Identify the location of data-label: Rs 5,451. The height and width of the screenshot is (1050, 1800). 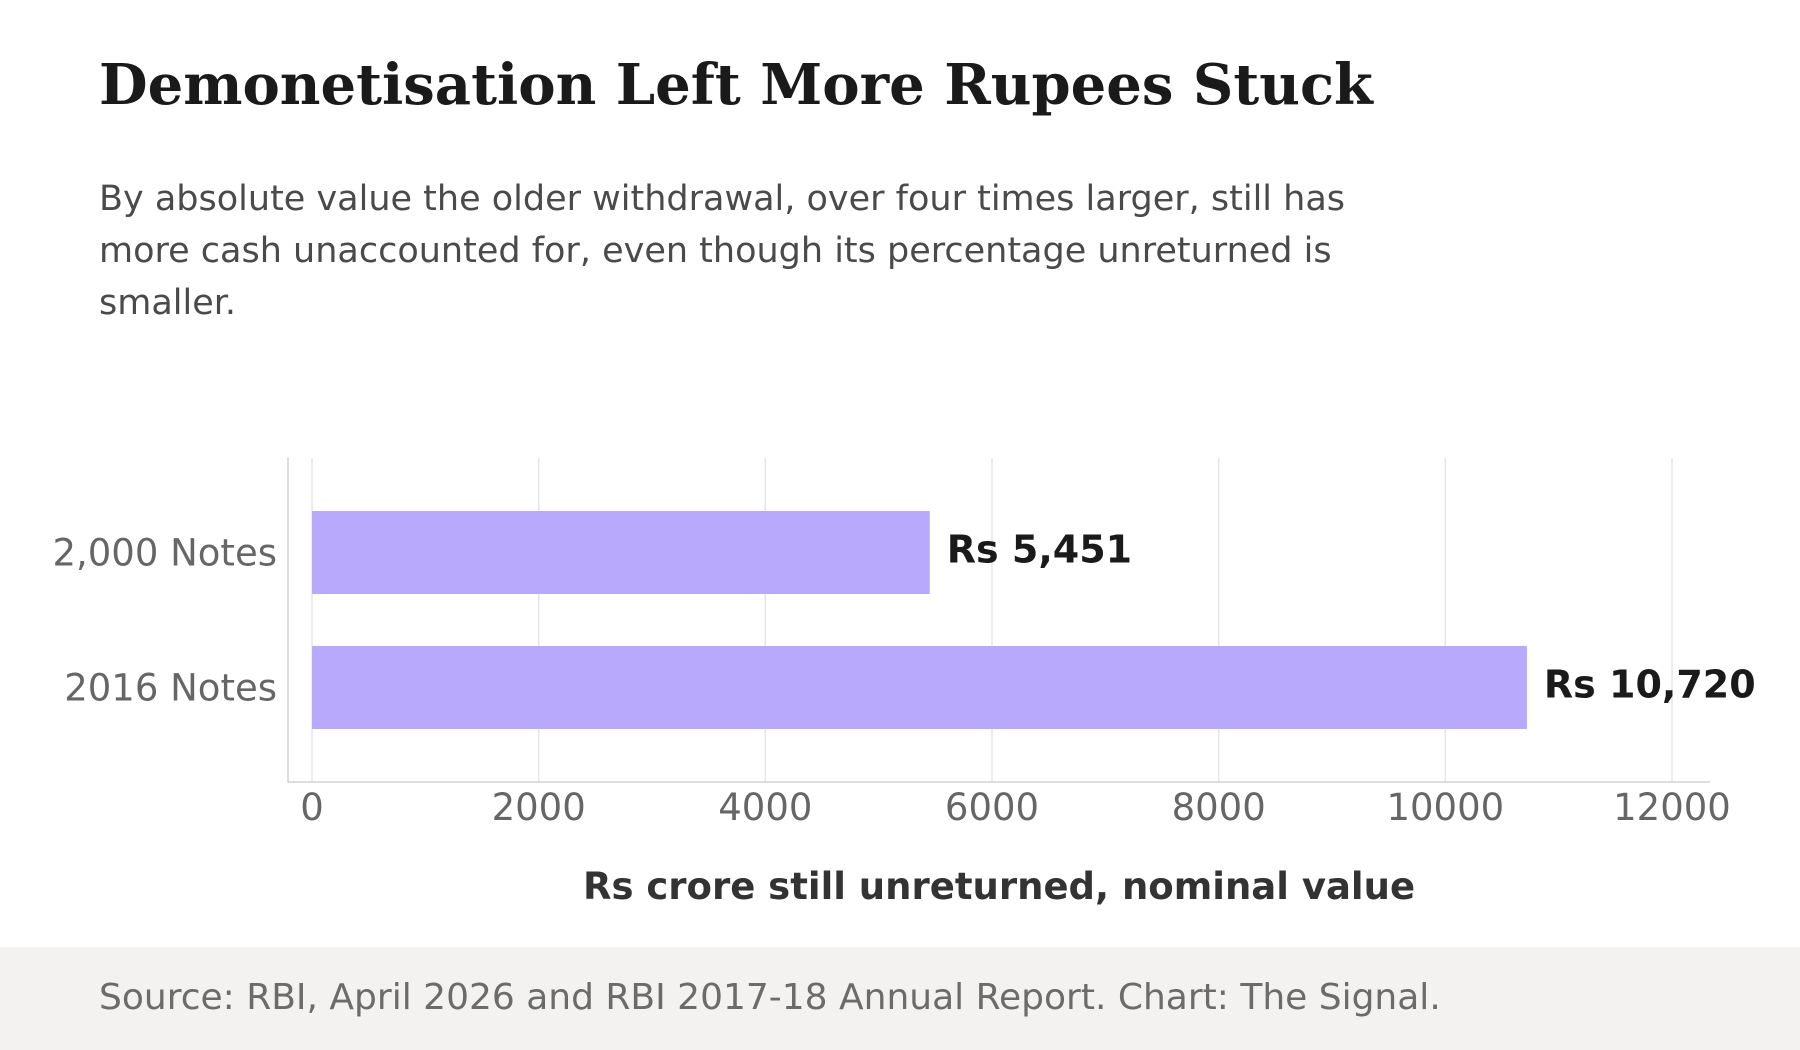
(1039, 550).